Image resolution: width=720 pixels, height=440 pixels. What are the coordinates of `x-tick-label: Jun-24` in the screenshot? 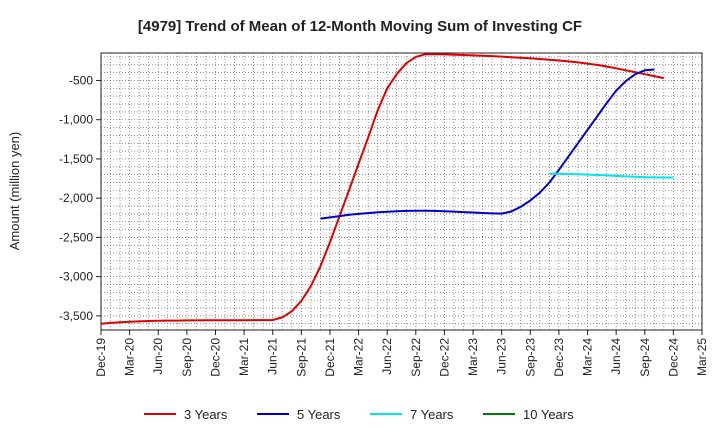 It's located at (616, 356).